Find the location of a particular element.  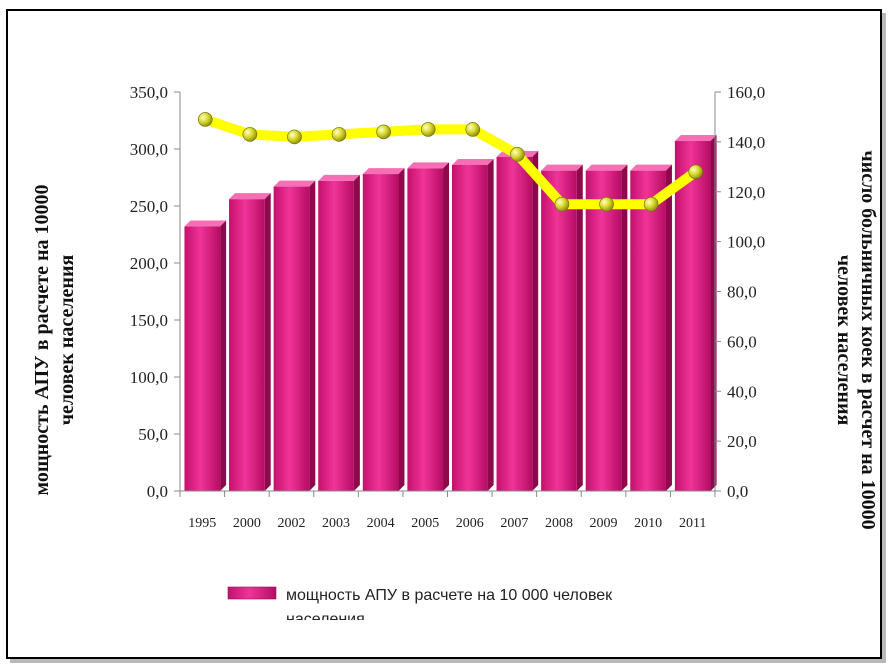

right-axis-title-line2: человек населения is located at coordinates (844, 340).